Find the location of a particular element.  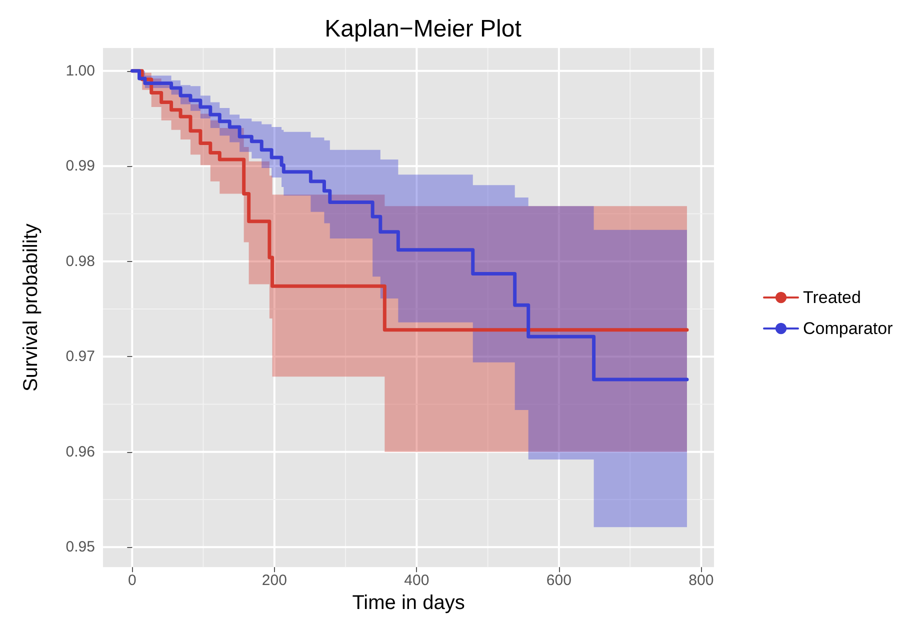

x-tick-label: 800 is located at coordinates (701, 581).